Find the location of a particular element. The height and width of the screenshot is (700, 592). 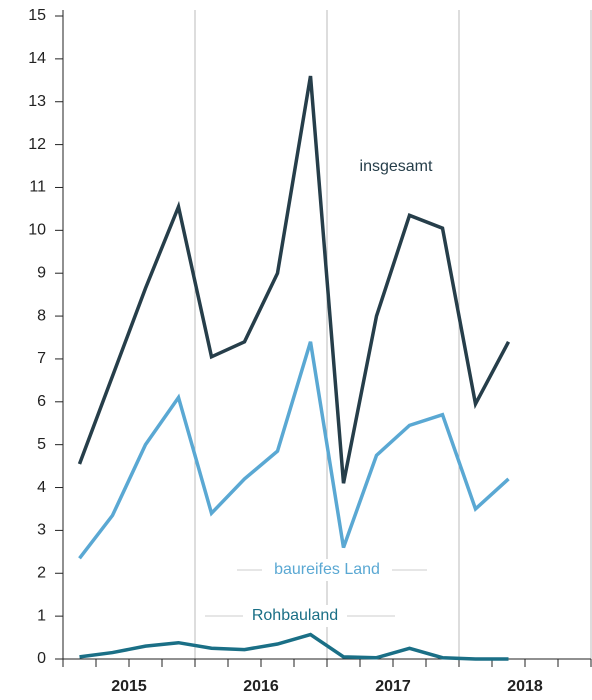

y-tick-label: 14 is located at coordinates (37, 58).